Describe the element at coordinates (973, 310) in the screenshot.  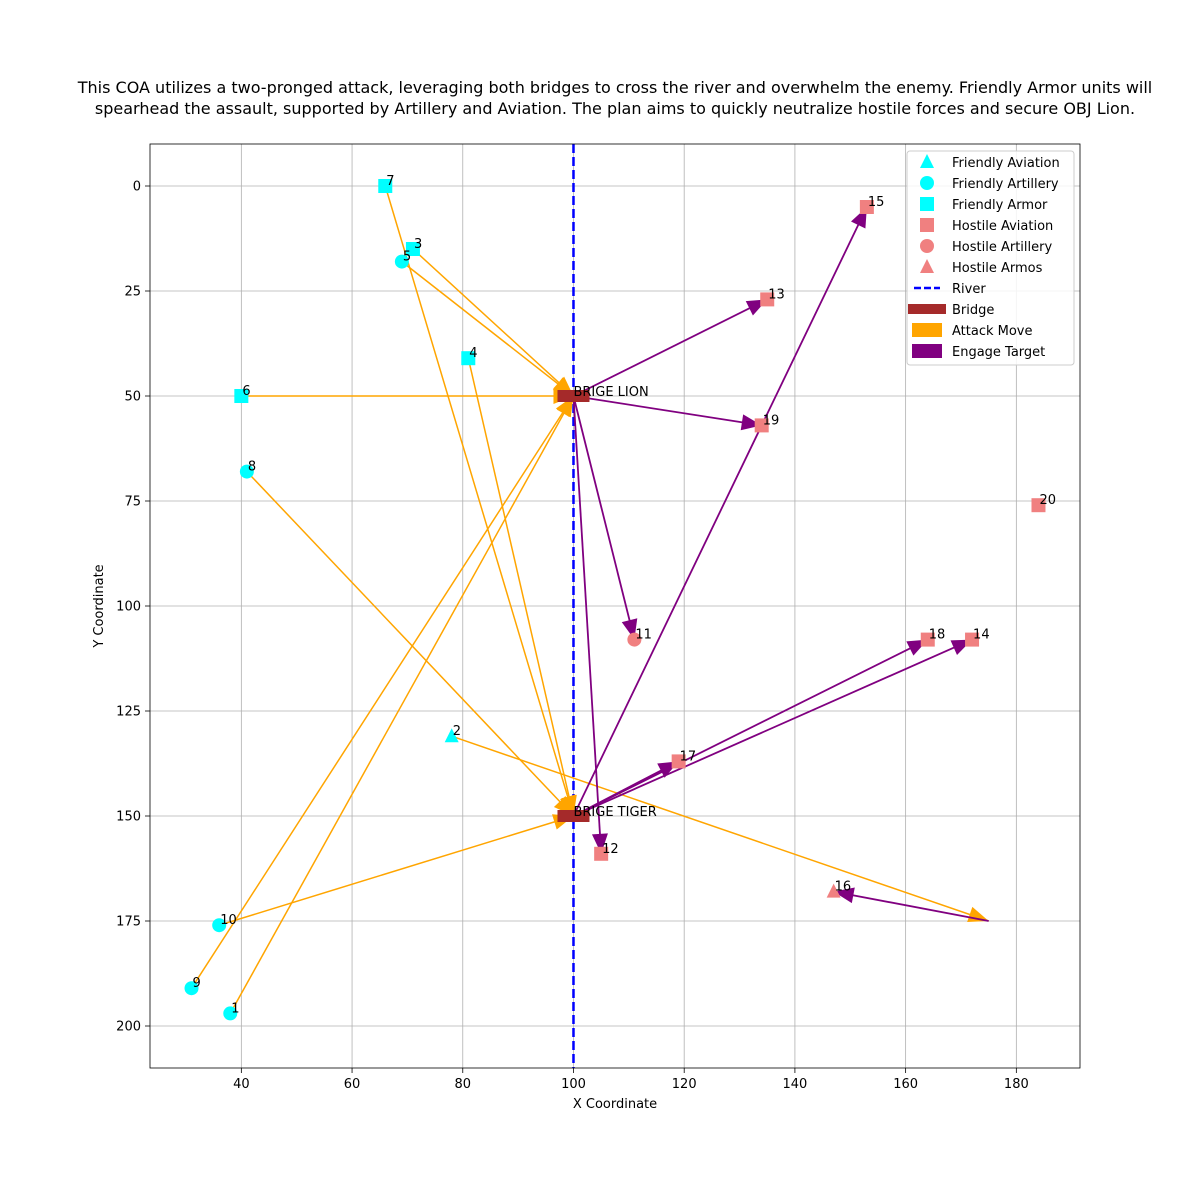
I see `legend-label: Bridge` at that location.